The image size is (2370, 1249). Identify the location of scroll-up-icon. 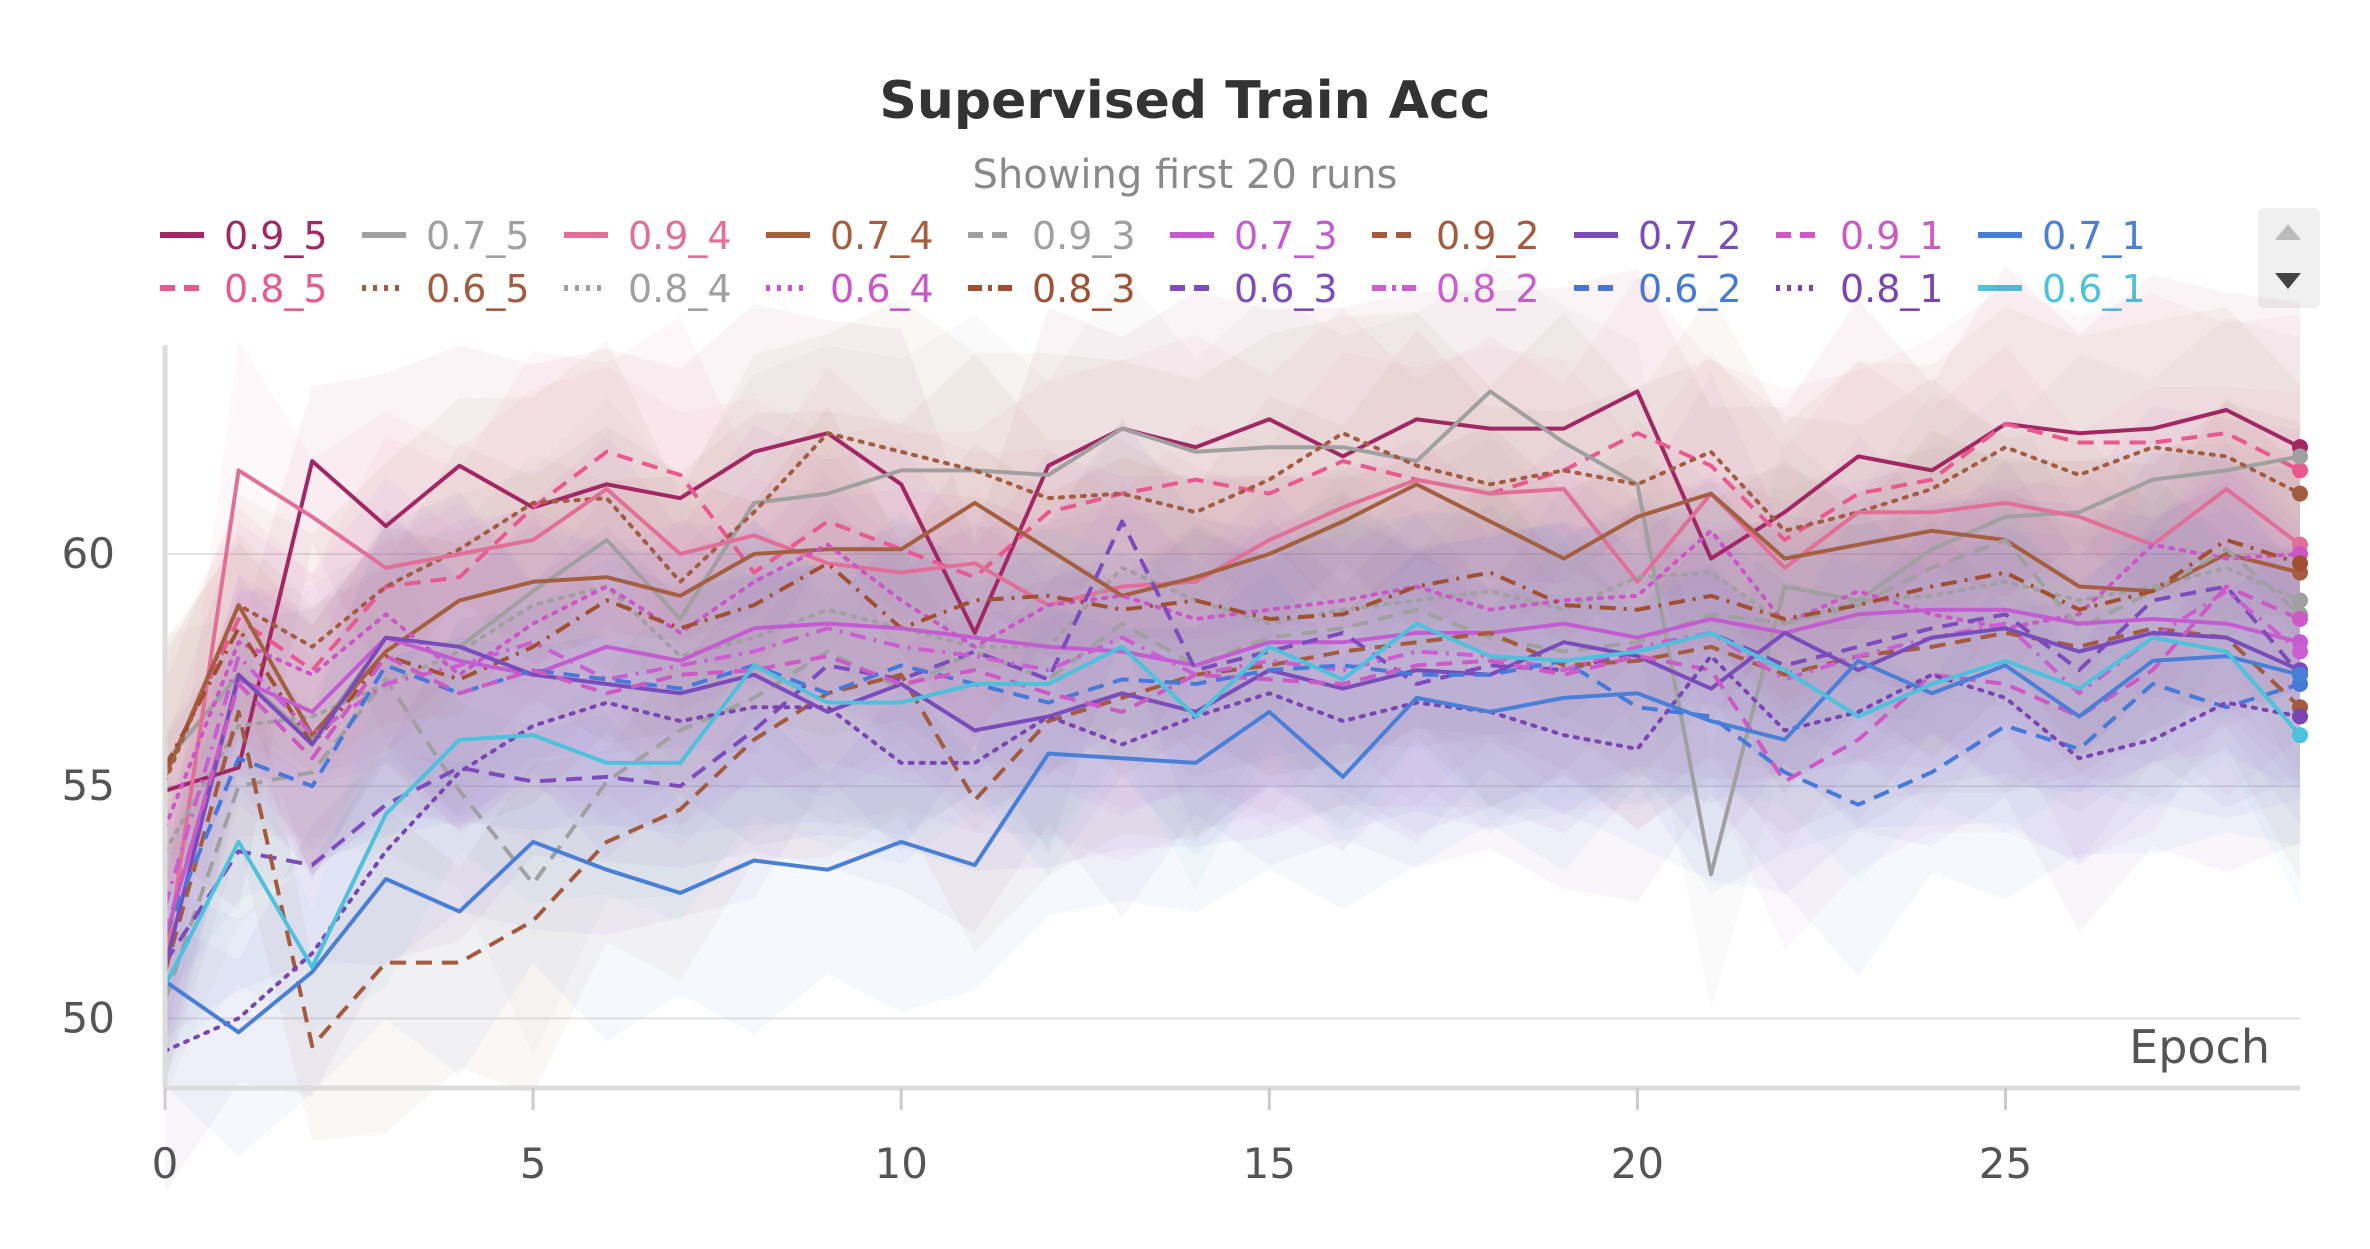
(2288, 232).